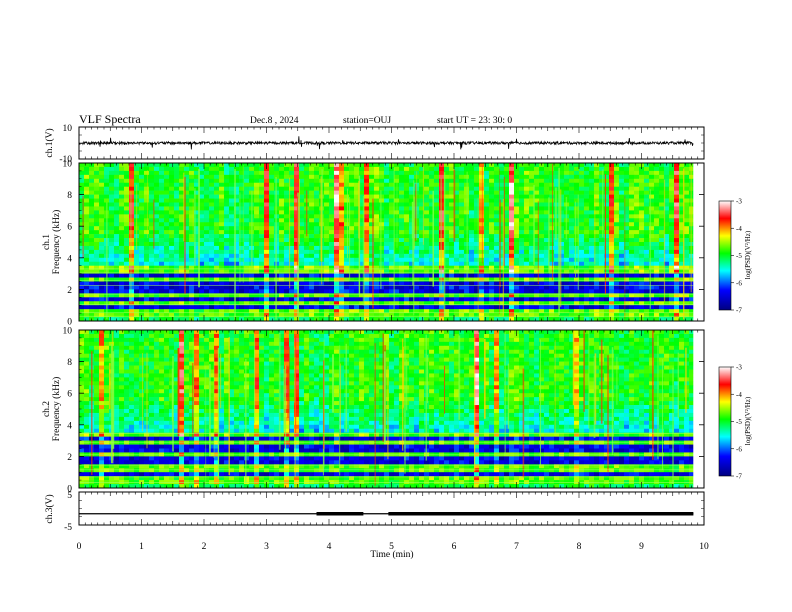 The height and width of the screenshot is (612, 792). What do you see at coordinates (69, 259) in the screenshot?
I see `ch1-spectrogram-ytick-4: 4` at bounding box center [69, 259].